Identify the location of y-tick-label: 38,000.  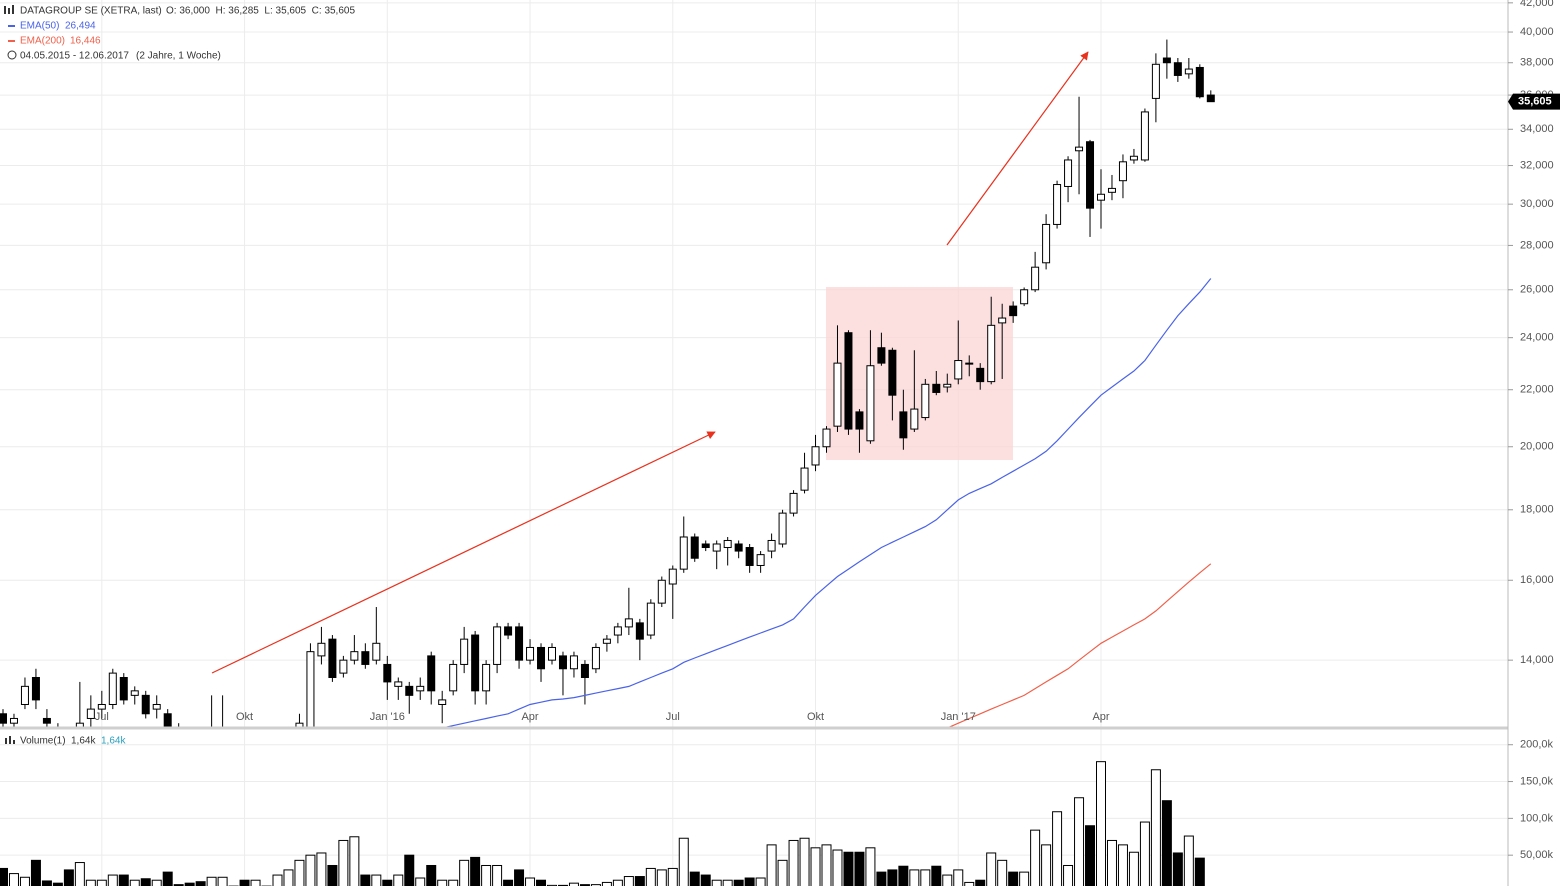
(1537, 63).